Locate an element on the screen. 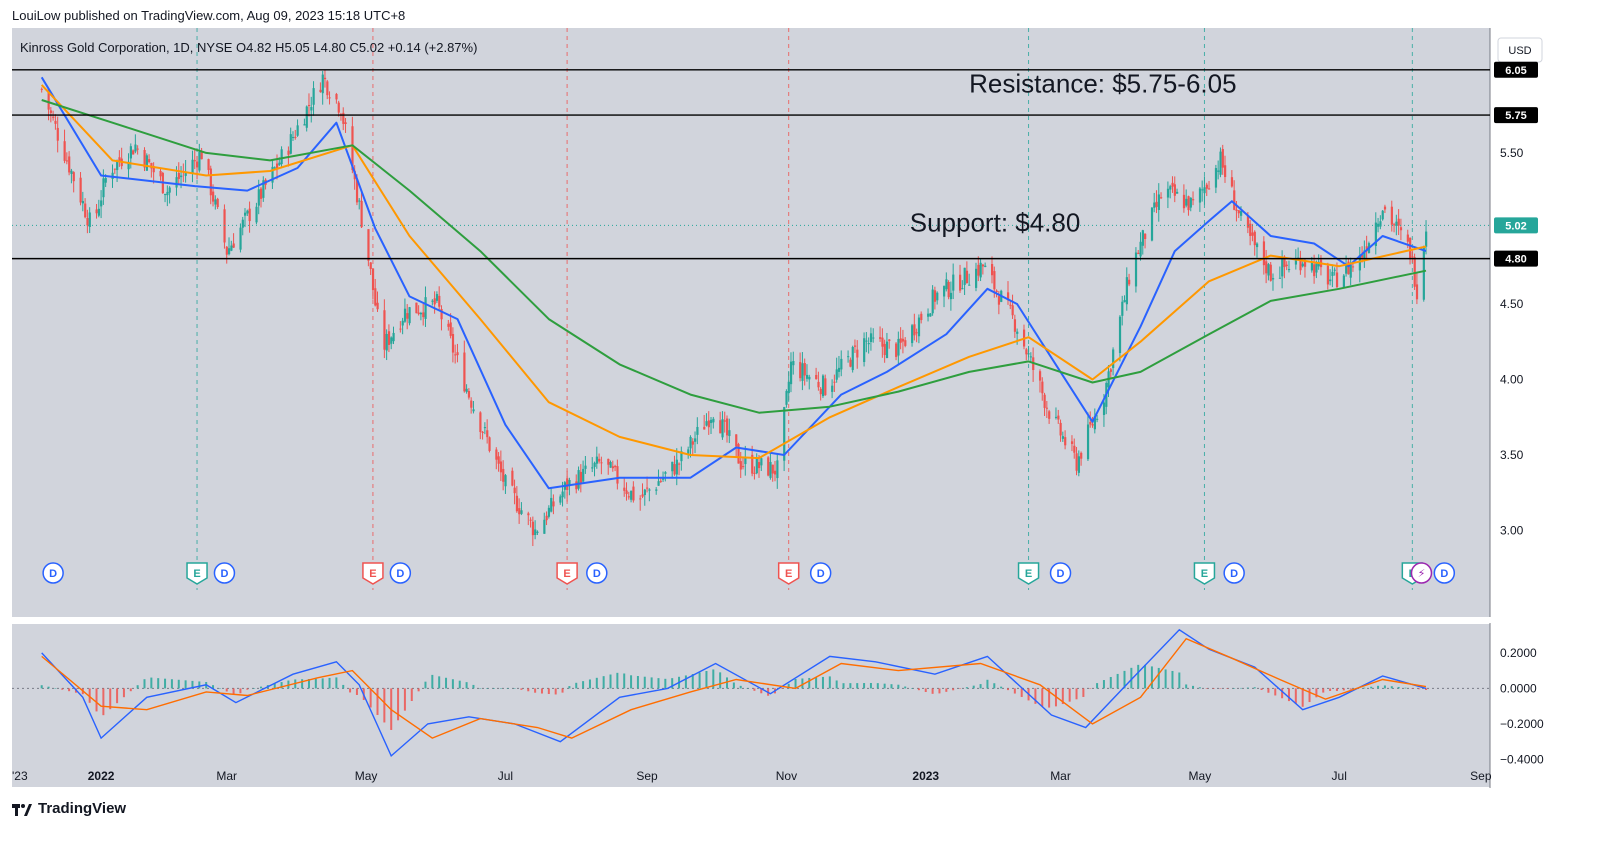  currency-label: USD is located at coordinates (1519, 51).